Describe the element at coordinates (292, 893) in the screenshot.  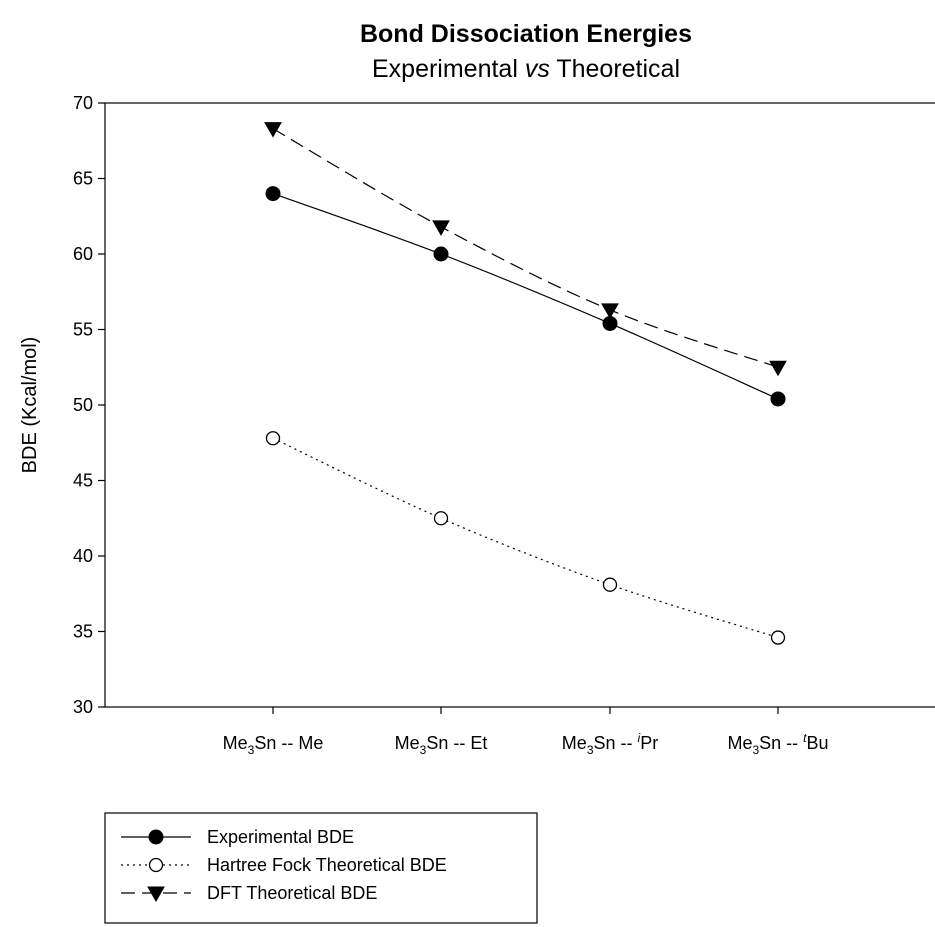
I see `legend-label-3: DFT Theoretical BDE` at that location.